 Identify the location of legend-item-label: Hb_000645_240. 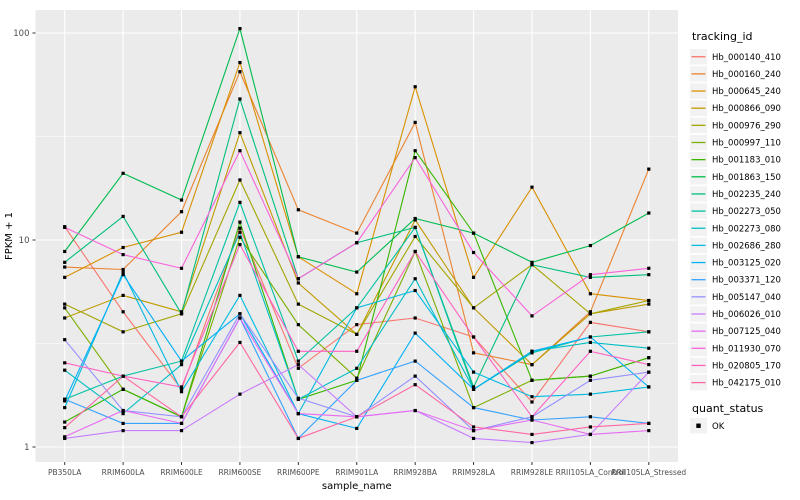
(746, 92).